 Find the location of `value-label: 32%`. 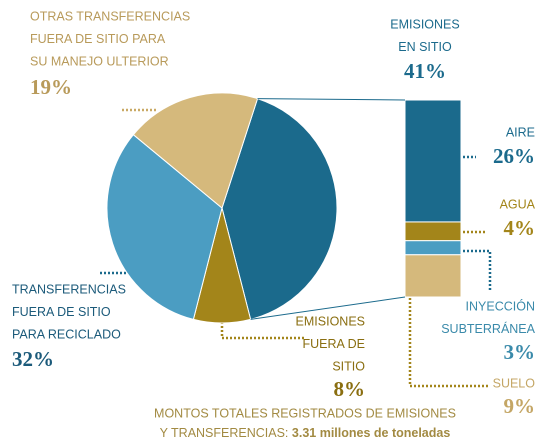

value-label: 32% is located at coordinates (33, 359).